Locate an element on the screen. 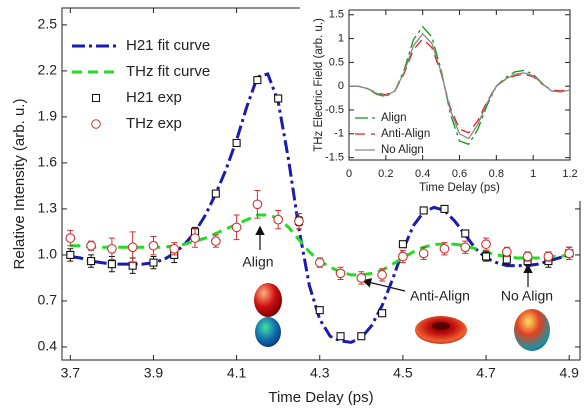 The width and height of the screenshot is (588, 414). x-tick-label: 1 is located at coordinates (533, 174).